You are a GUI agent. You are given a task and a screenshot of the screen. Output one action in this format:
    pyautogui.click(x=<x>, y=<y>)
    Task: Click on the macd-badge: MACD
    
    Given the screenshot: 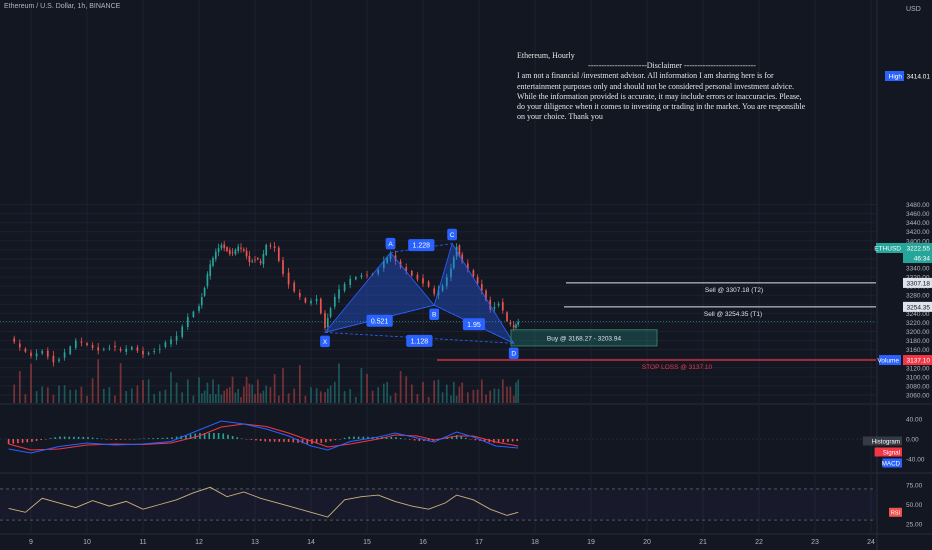 What is the action you would take?
    pyautogui.click(x=891, y=463)
    